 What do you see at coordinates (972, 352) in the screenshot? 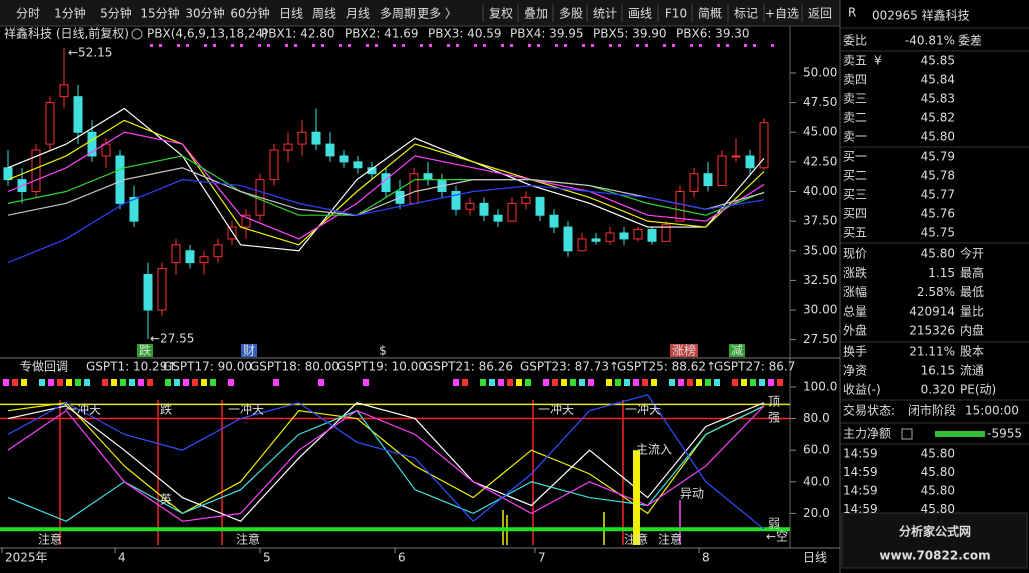
I see `quote-label: 股本` at bounding box center [972, 352].